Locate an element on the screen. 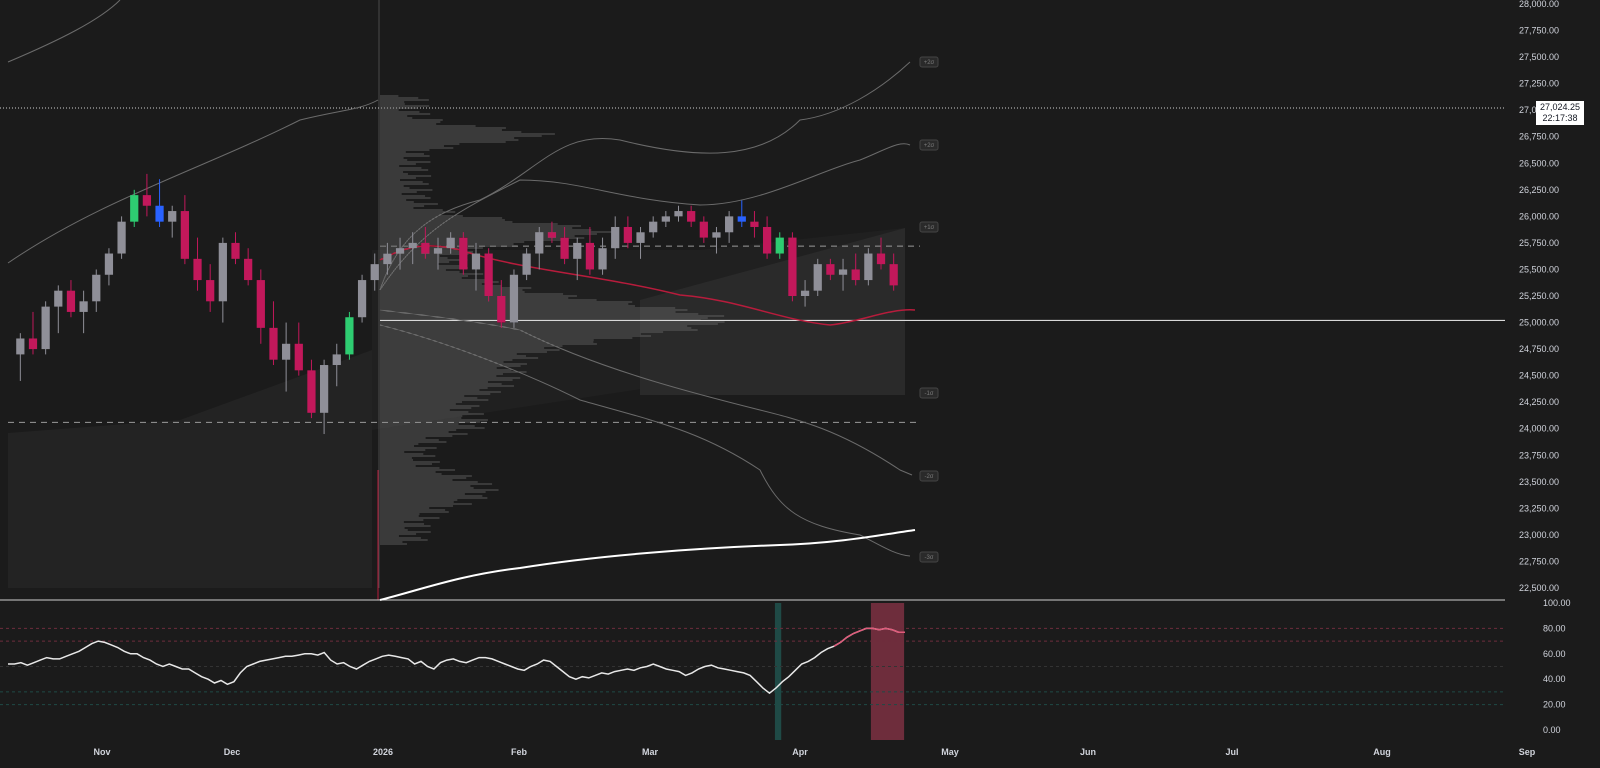 The width and height of the screenshot is (1600, 768). time-tick-label: Nov is located at coordinates (101, 752).